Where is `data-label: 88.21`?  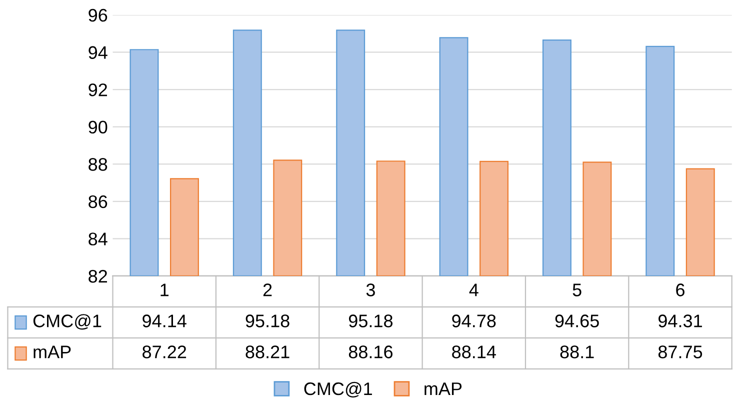
data-label: 88.21 is located at coordinates (268, 352).